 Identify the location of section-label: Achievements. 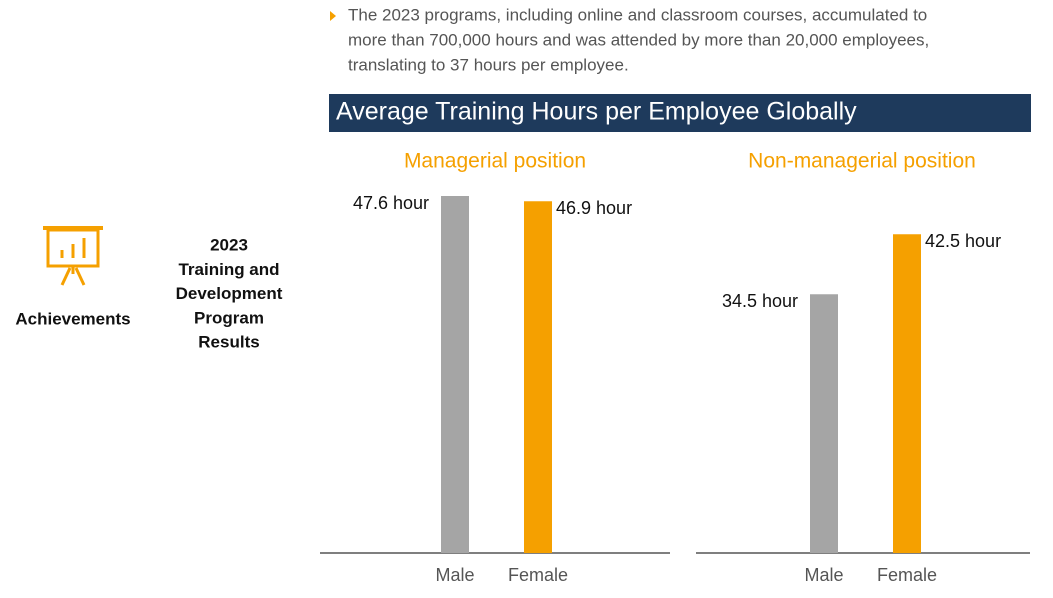
(72, 318).